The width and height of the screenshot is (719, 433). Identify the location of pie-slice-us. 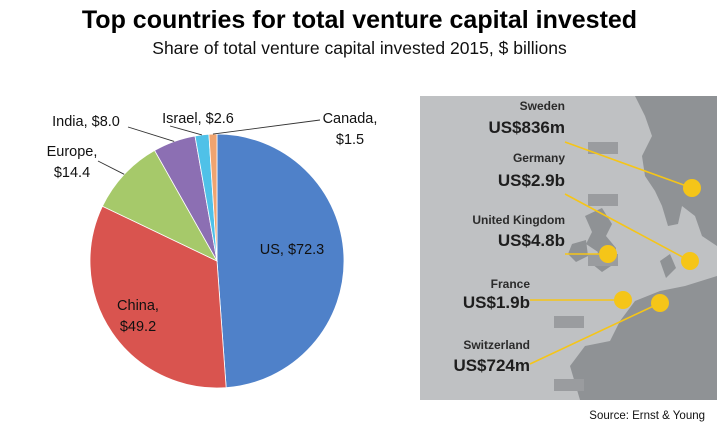
(280, 261).